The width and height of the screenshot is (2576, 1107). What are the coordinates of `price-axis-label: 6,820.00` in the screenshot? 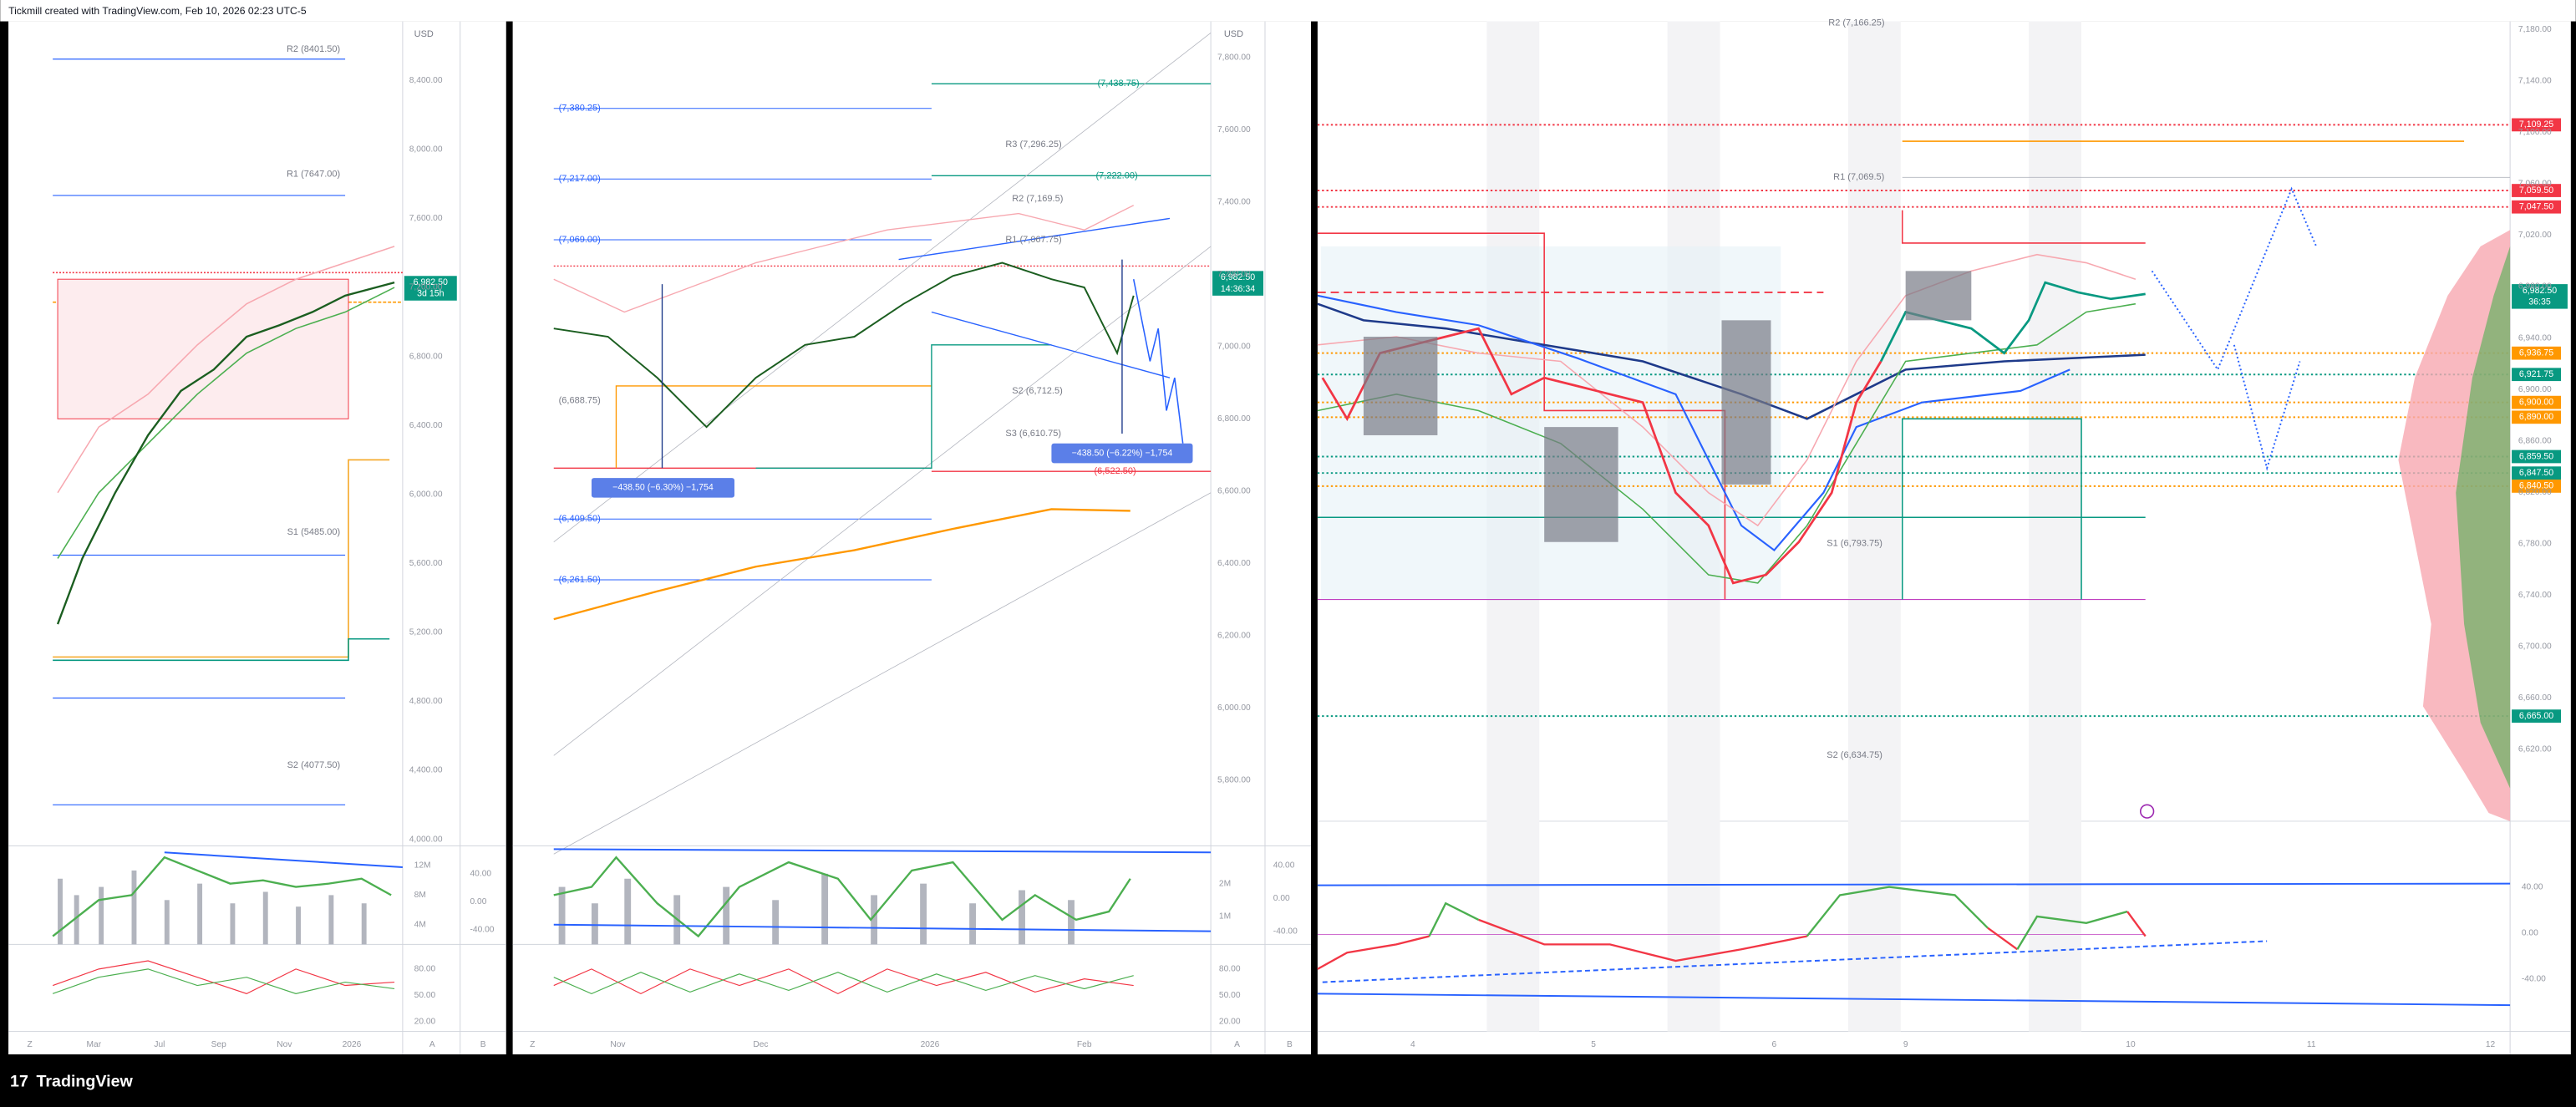 It's located at (2535, 493).